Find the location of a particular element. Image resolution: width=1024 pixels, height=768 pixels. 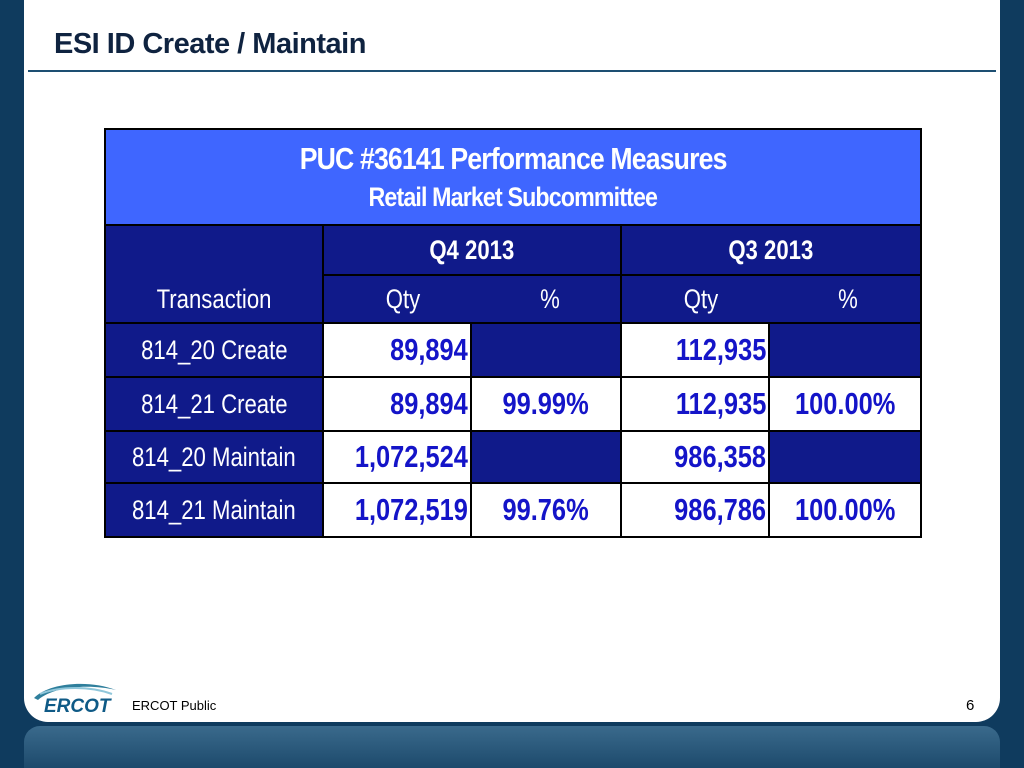

q4-pct-cell: 99.99% is located at coordinates (546, 404).